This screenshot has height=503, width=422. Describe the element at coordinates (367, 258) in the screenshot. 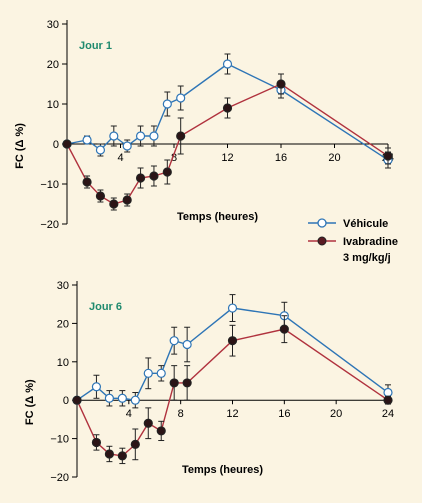

I see `legend-ivabradine-dose: 3 mg/kg/j` at that location.